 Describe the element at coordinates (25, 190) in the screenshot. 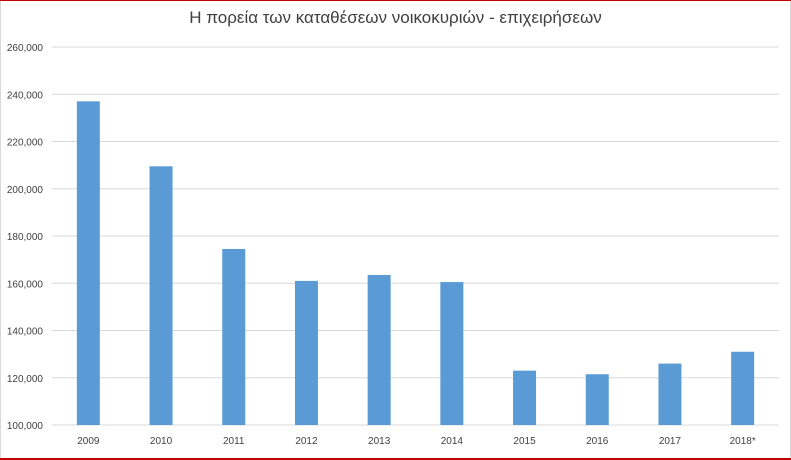

I see `y-tick-label: 200,000` at that location.